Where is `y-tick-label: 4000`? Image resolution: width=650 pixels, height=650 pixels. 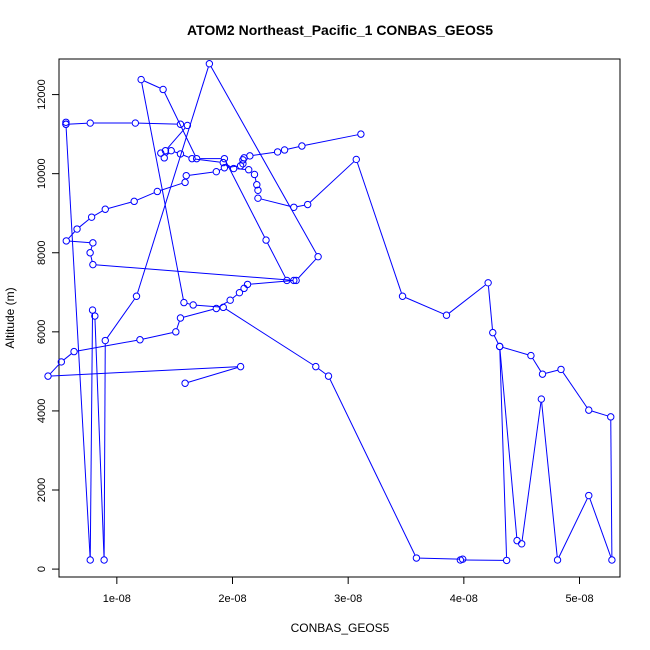
y-tick-label: 4000 is located at coordinates (42, 411).